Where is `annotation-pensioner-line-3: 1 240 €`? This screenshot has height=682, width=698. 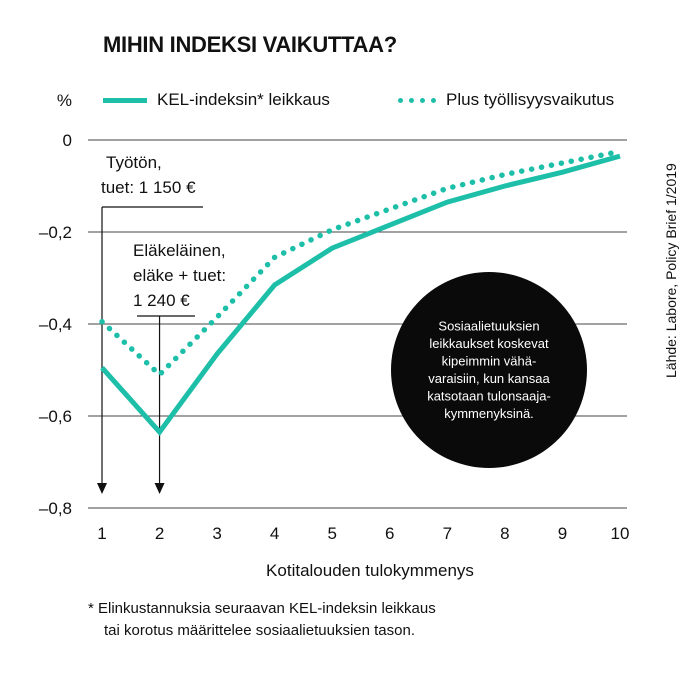
annotation-pensioner-line-3: 1 240 € is located at coordinates (161, 300).